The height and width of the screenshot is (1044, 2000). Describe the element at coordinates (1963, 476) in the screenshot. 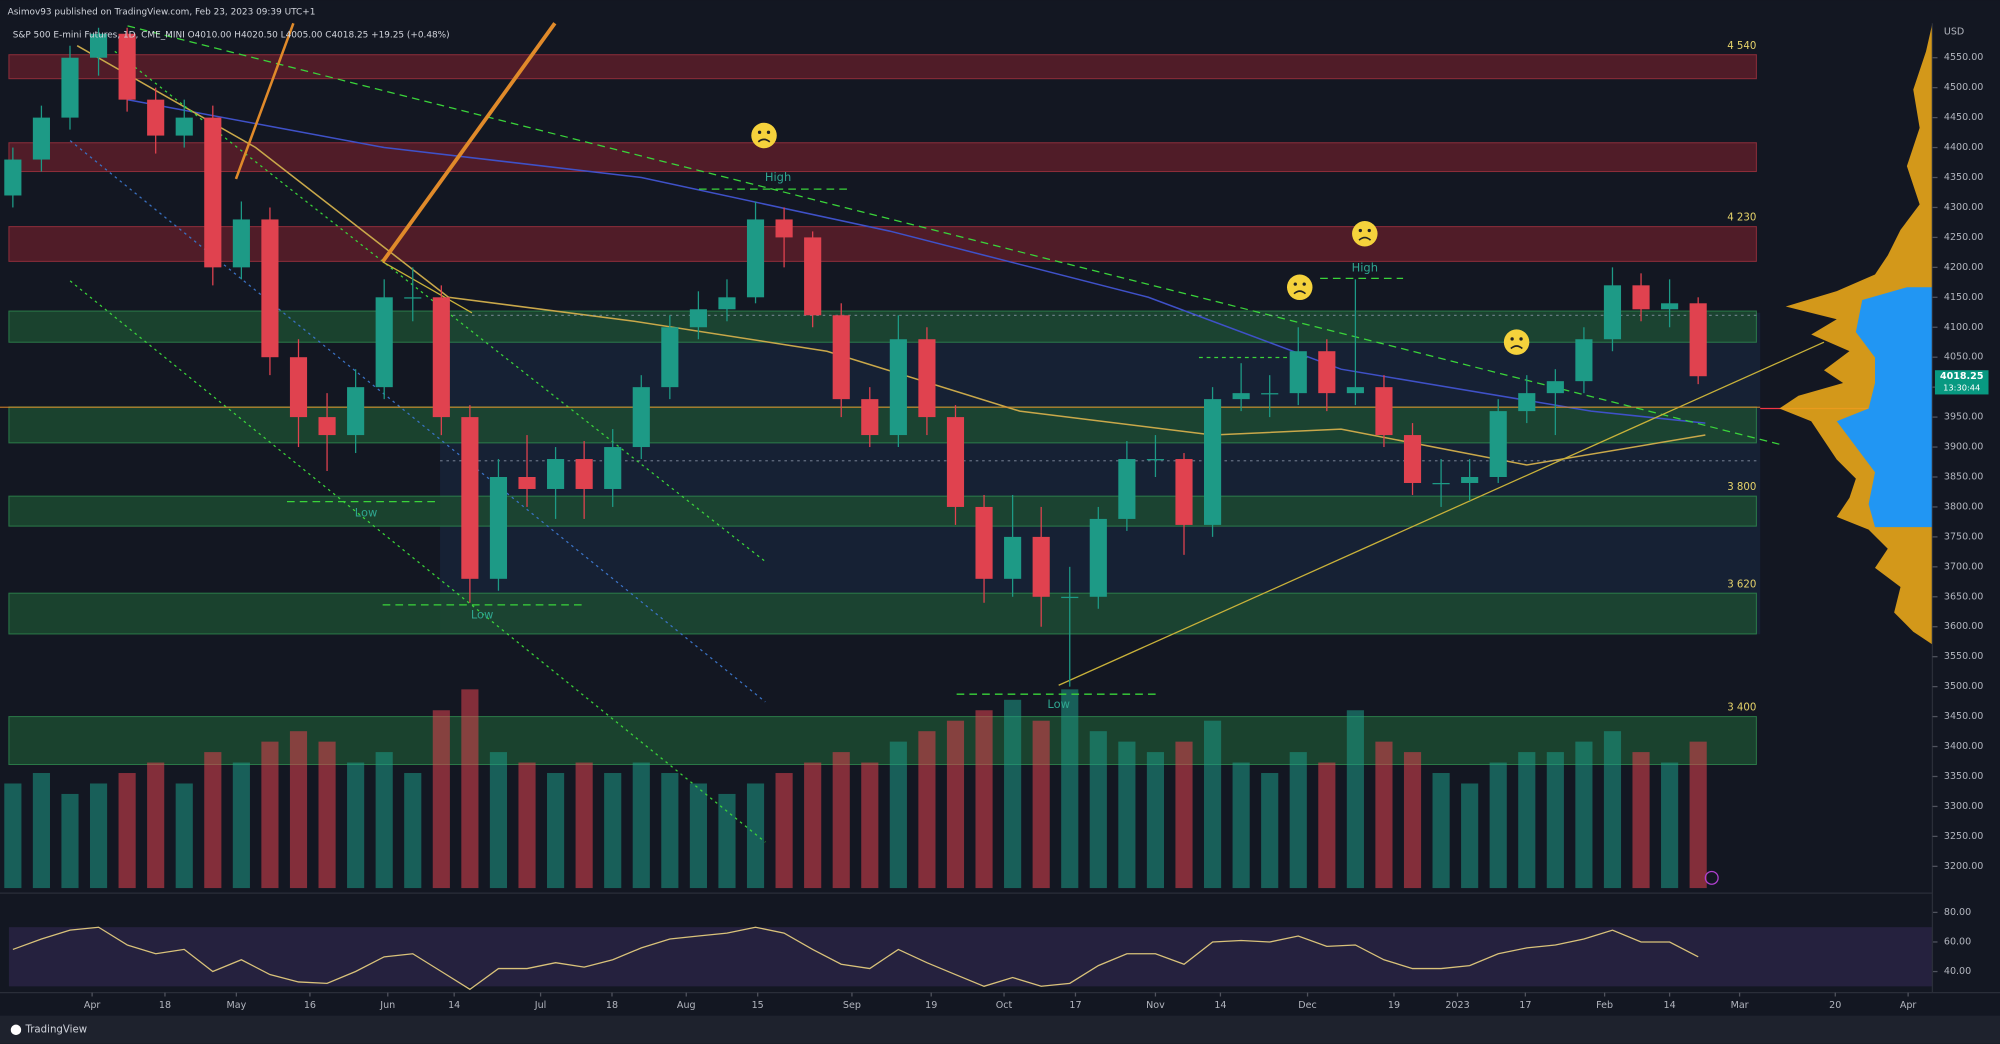

I see `y-tick-label: 3850.00` at that location.